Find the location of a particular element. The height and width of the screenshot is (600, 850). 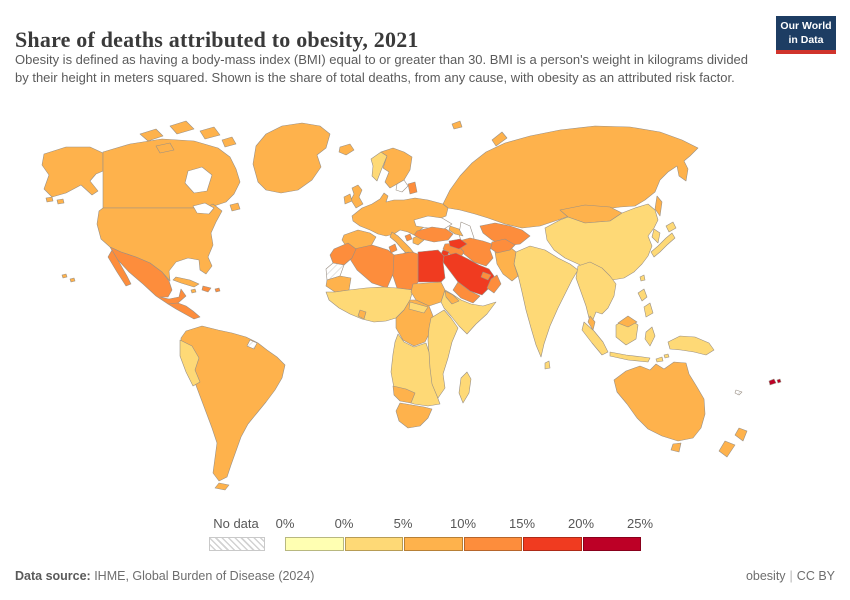

country-sudan is located at coordinates (428, 294).